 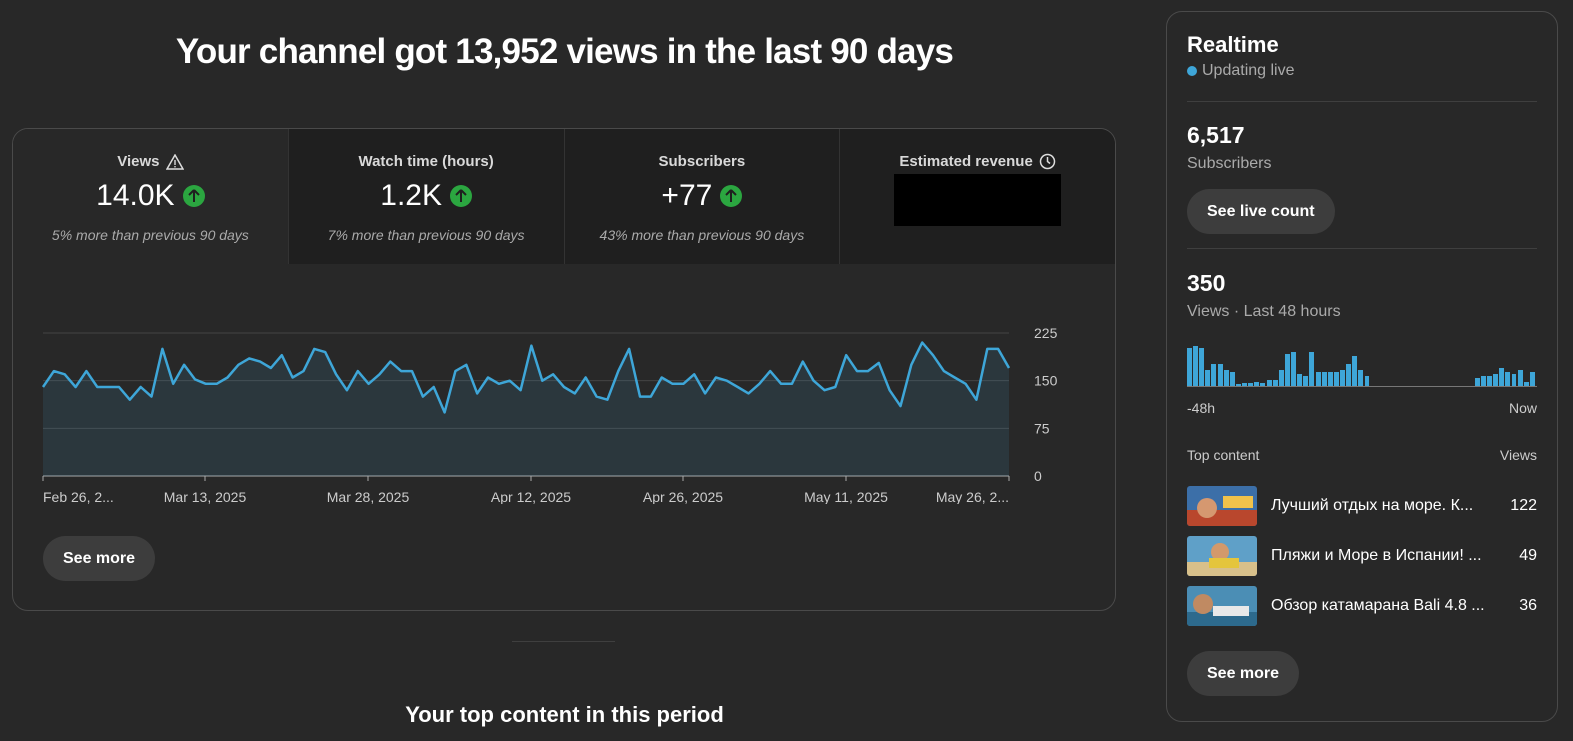 What do you see at coordinates (1042, 428) in the screenshot?
I see `y-tick-label: 75` at bounding box center [1042, 428].